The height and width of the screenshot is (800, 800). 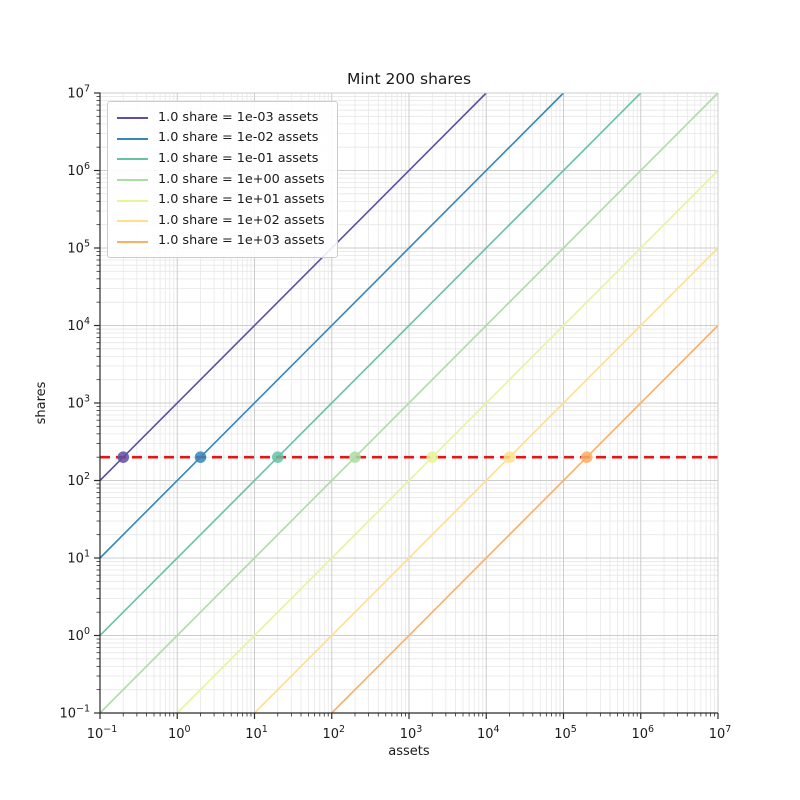 I want to click on legend-item-3: 1.0 share = 1e+00 assets, so click(x=223, y=180).